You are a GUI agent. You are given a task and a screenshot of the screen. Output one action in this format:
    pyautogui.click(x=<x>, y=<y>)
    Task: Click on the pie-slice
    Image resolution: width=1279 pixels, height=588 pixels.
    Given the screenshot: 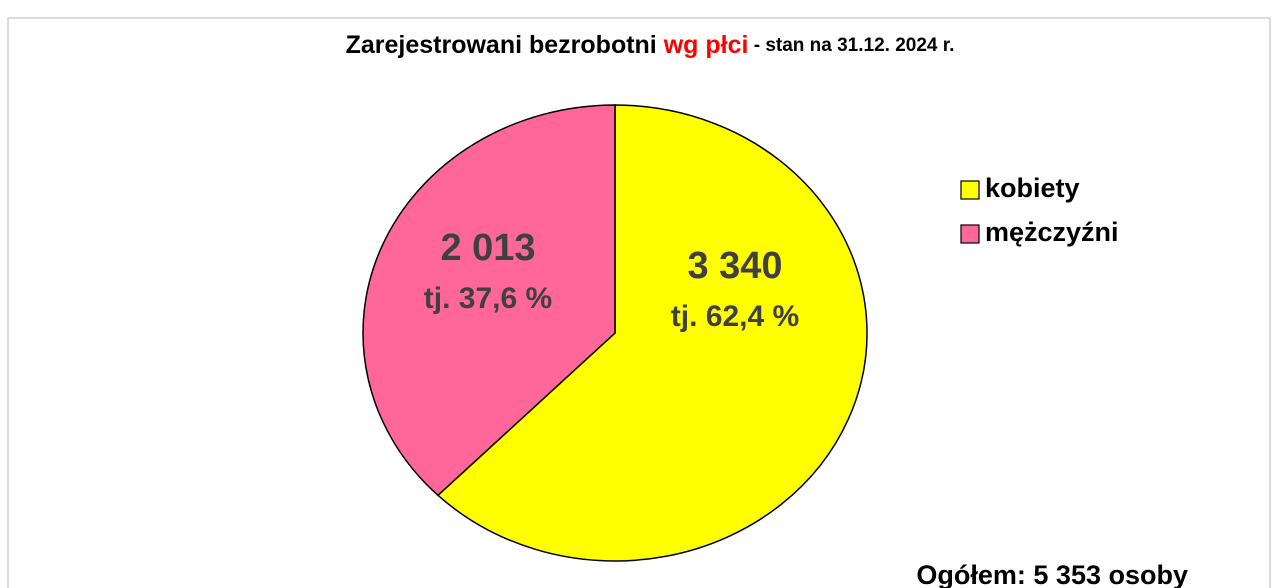 What is the action you would take?
    pyautogui.click(x=489, y=300)
    